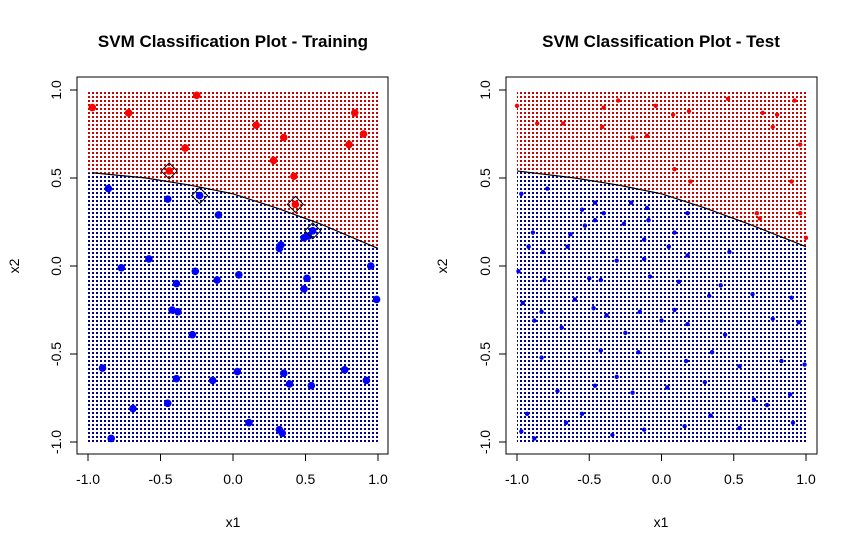 Image resolution: width=857 pixels, height=551 pixels. I want to click on test-y-tick-label-0: -1.0, so click(485, 442).